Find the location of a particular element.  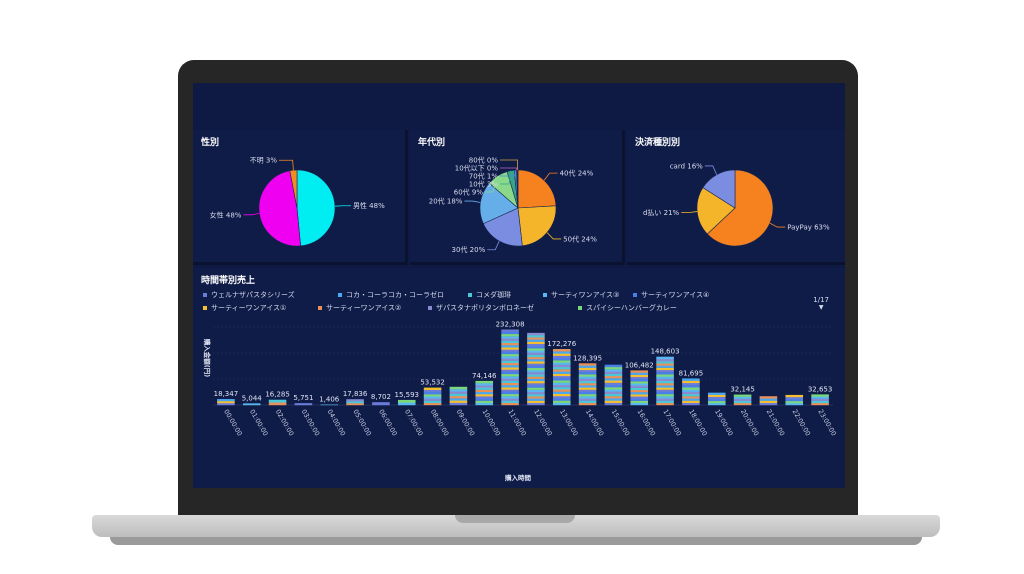

laptop-notch is located at coordinates (515, 519).